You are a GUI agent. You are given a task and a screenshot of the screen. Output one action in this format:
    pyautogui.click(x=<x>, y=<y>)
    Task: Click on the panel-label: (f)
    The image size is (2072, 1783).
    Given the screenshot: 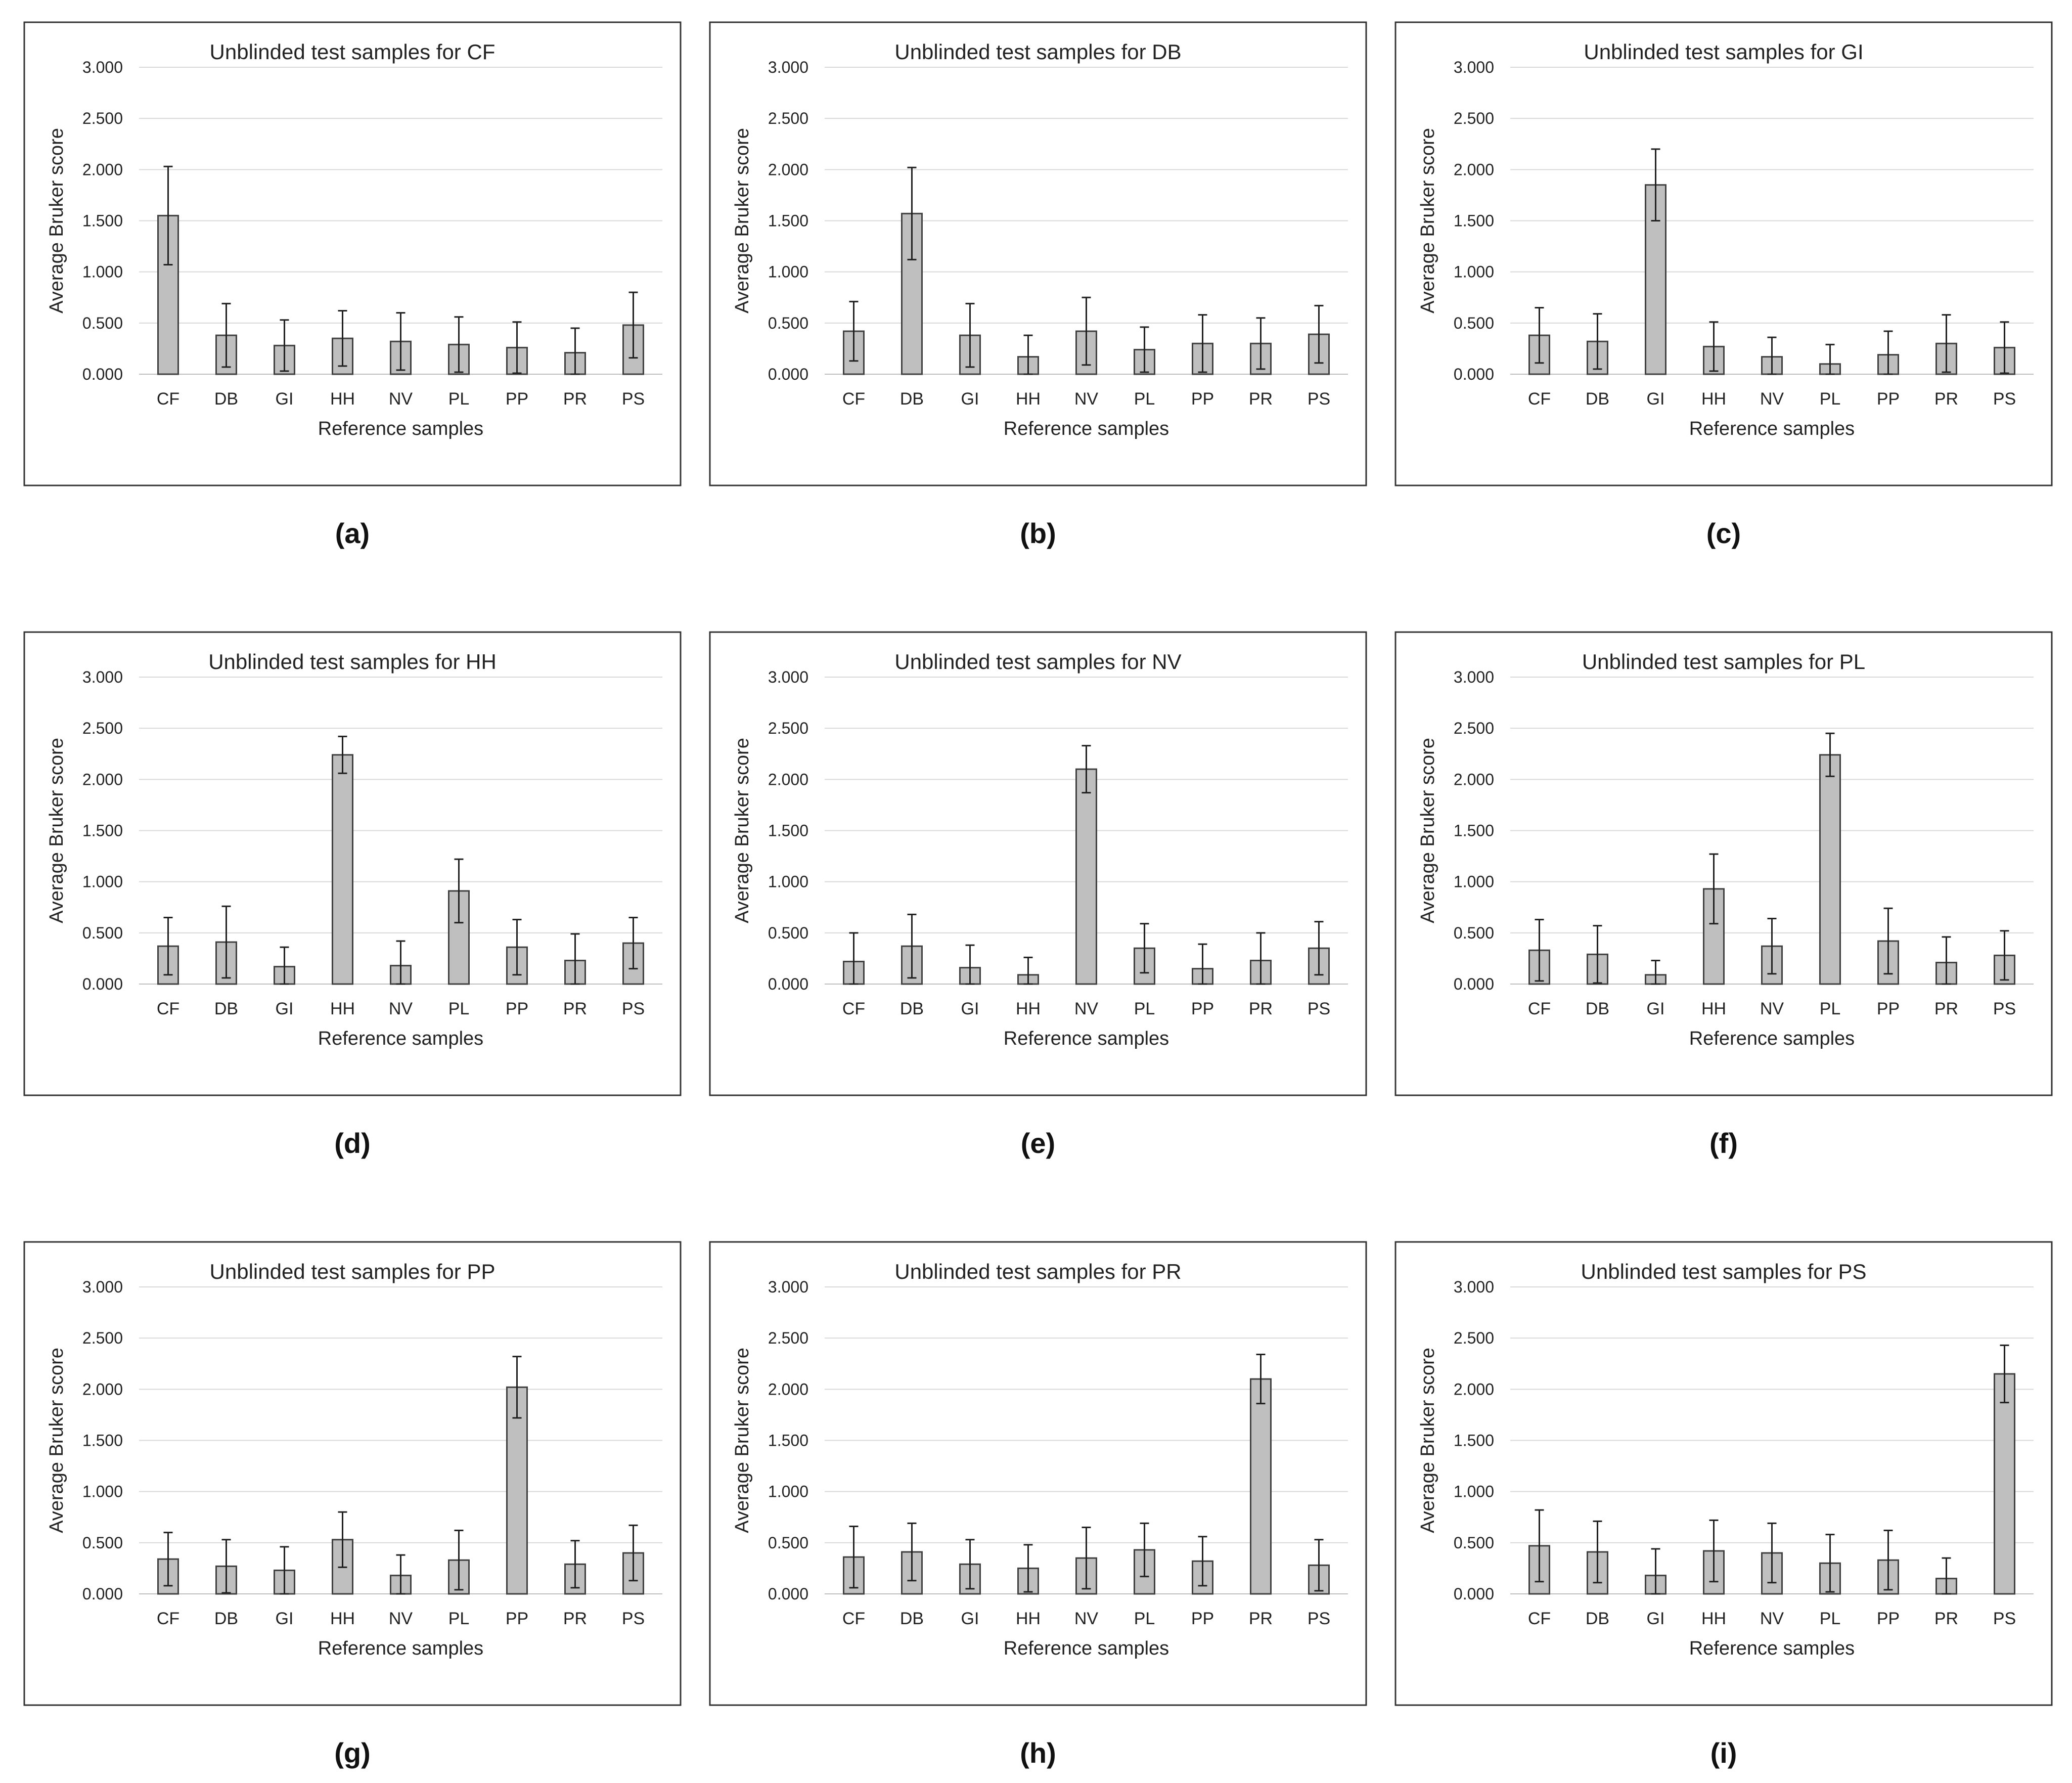 What is the action you would take?
    pyautogui.click(x=1724, y=1143)
    